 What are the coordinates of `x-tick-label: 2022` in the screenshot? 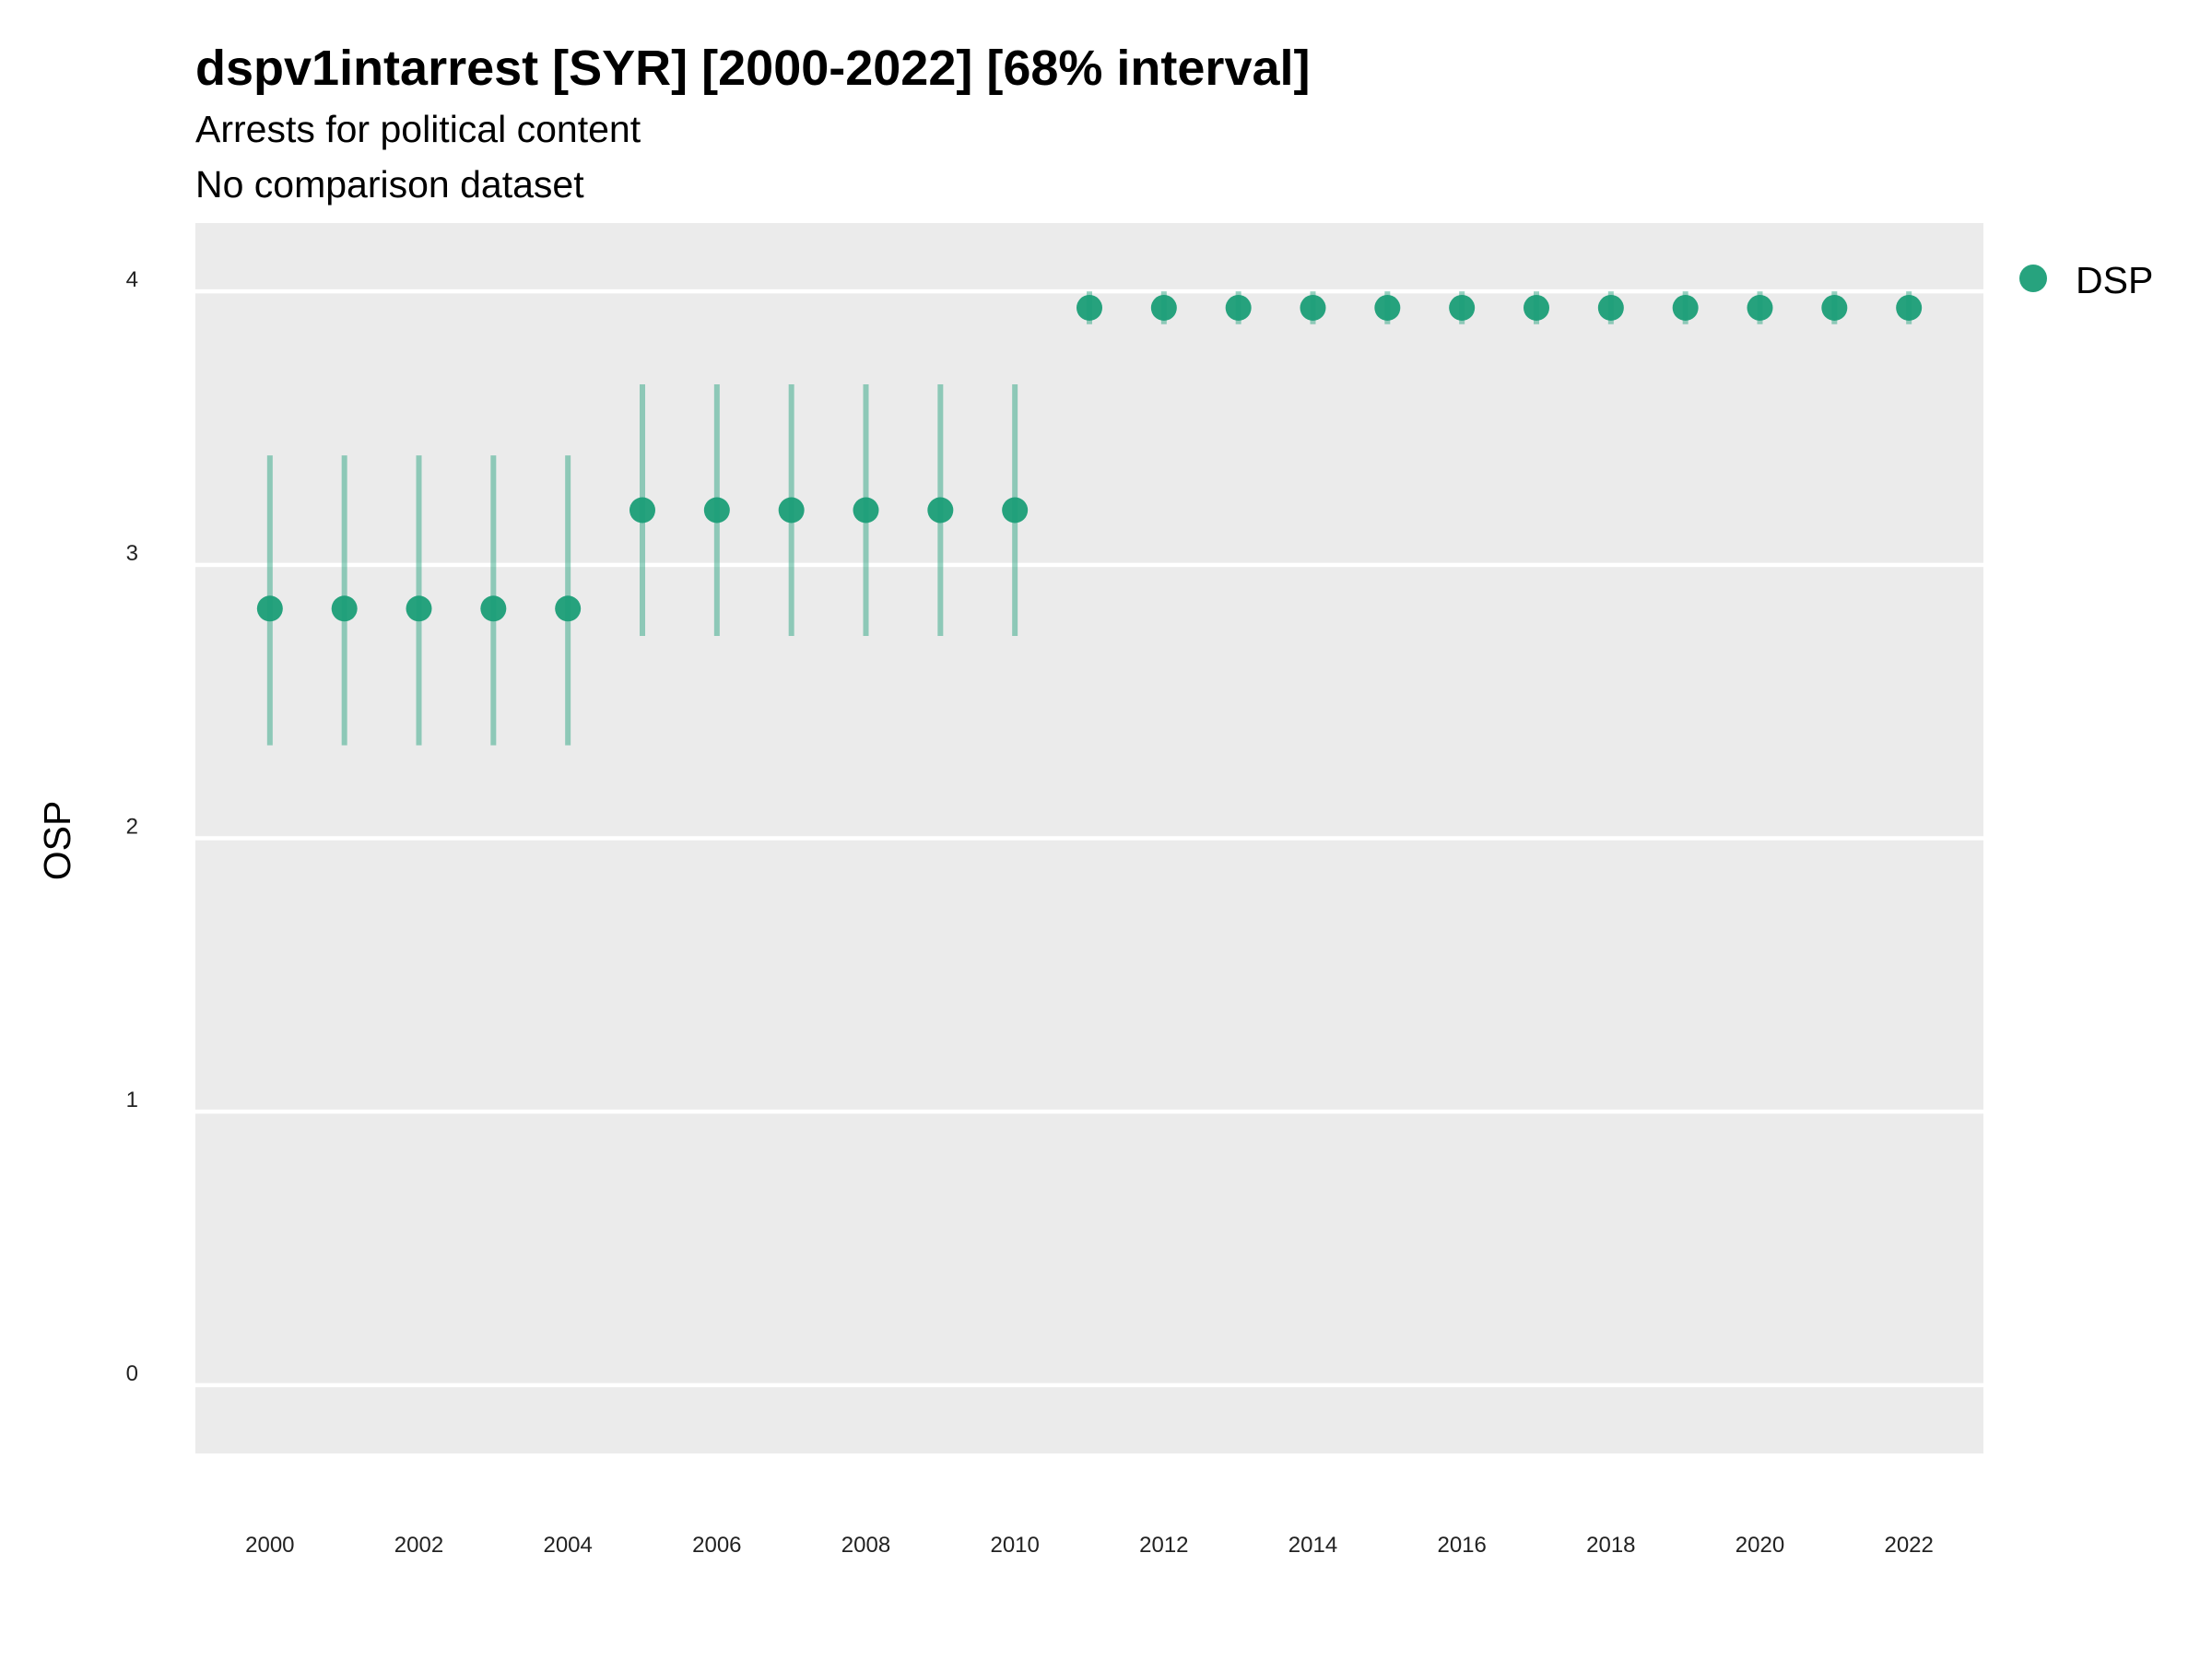 It's located at (1908, 1545).